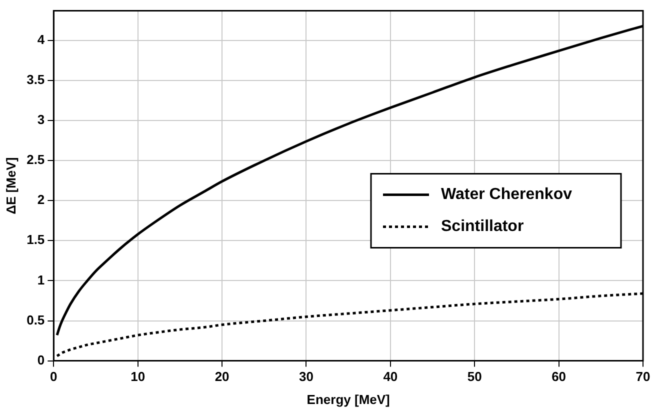  I want to click on y-tick-label: 0.5, so click(35, 320).